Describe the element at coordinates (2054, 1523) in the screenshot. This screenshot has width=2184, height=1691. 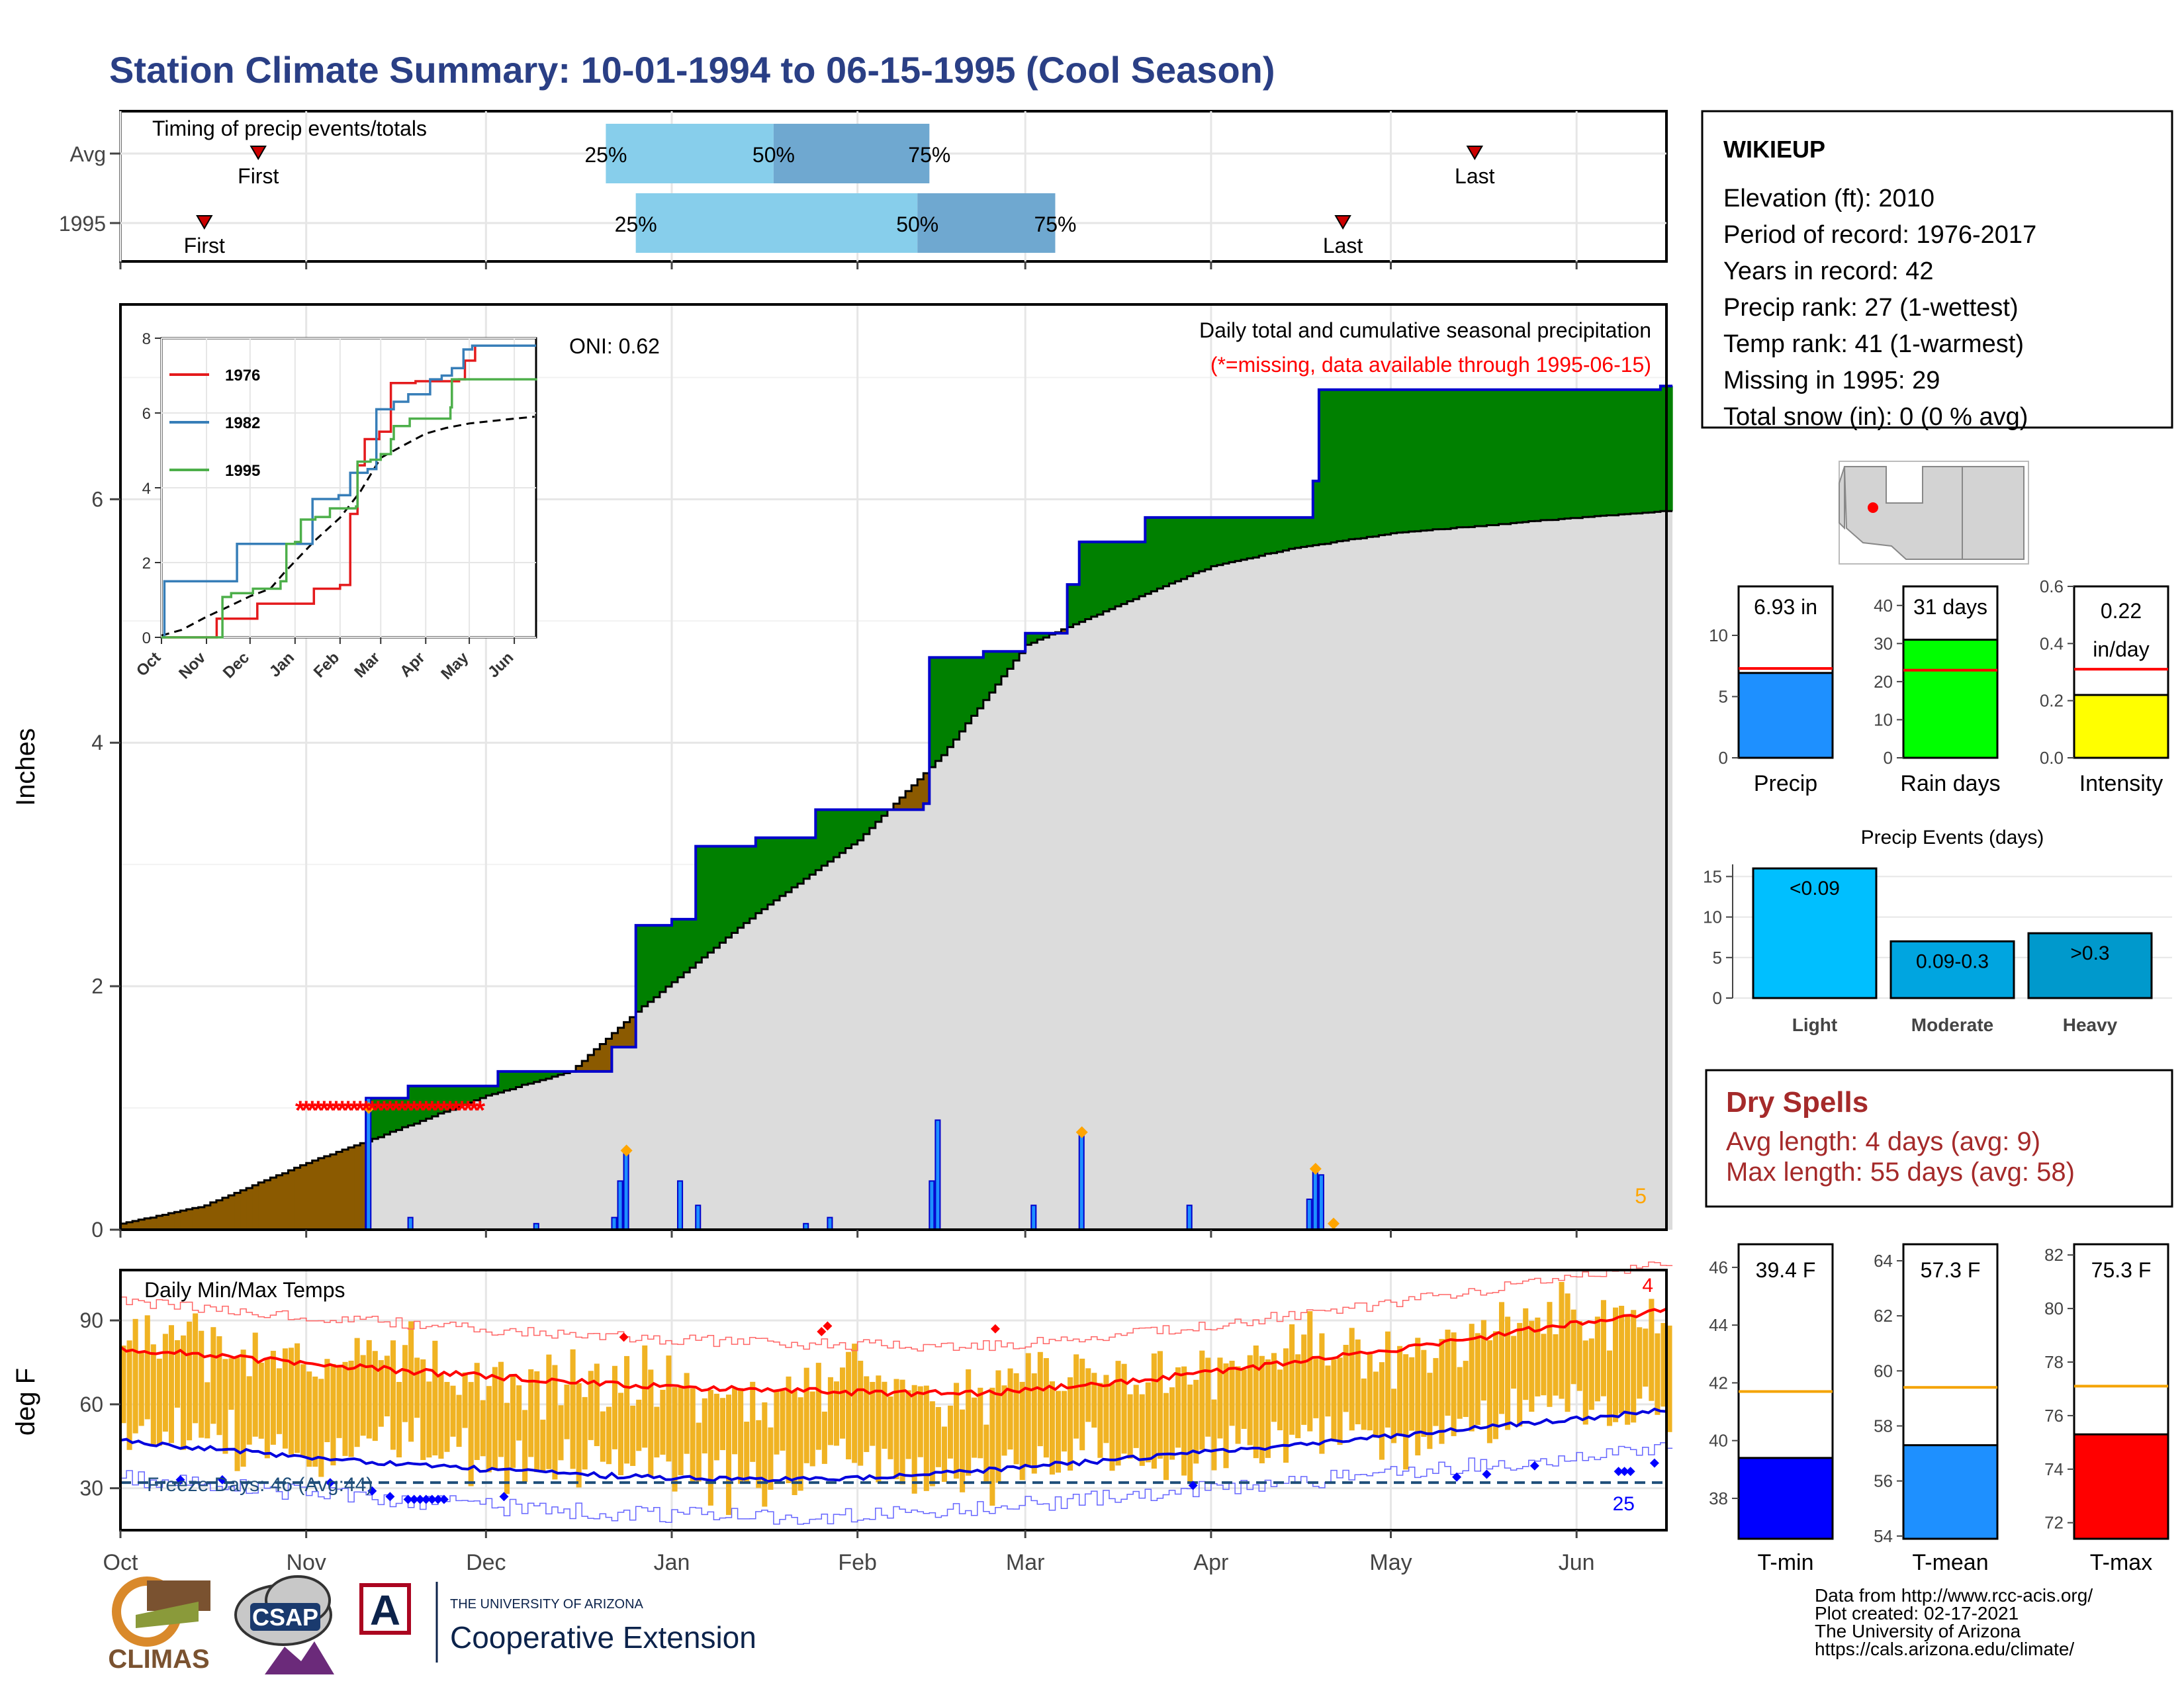
I see `temp-summary-ytick-label: 72` at that location.